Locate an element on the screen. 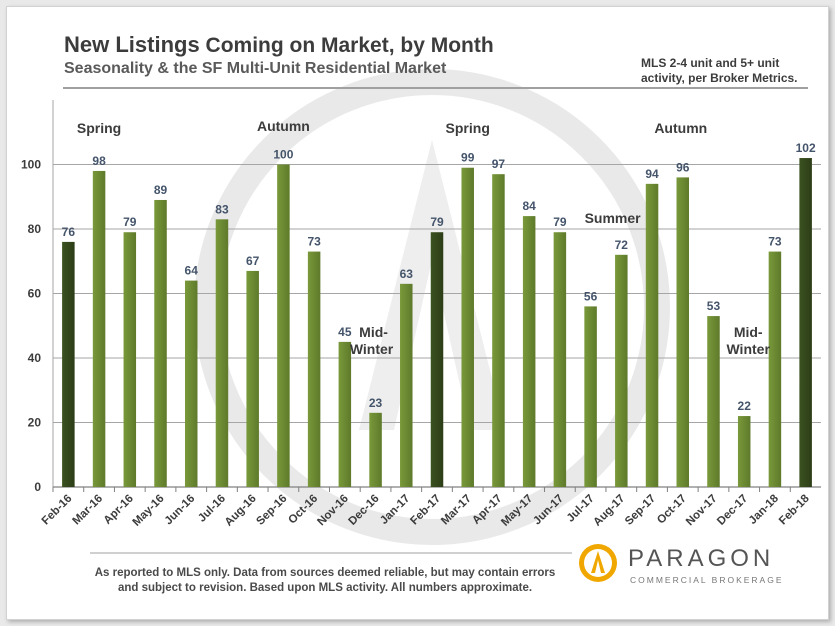 This screenshot has width=835, height=626. y-axis: 0 20 40 60 80 100 is located at coordinates (31, 326).